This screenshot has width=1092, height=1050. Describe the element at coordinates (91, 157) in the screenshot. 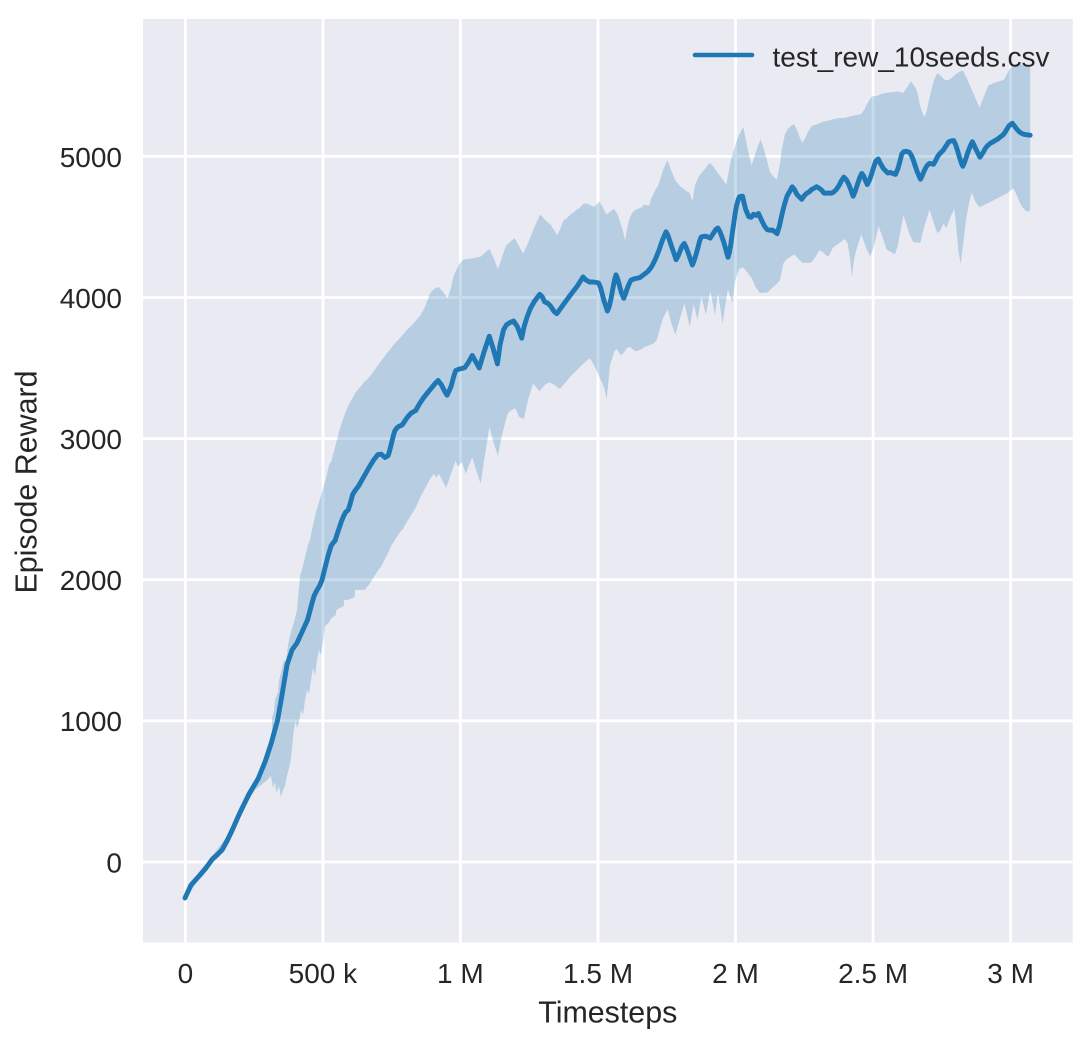

I see `svg-text: 5000` at that location.